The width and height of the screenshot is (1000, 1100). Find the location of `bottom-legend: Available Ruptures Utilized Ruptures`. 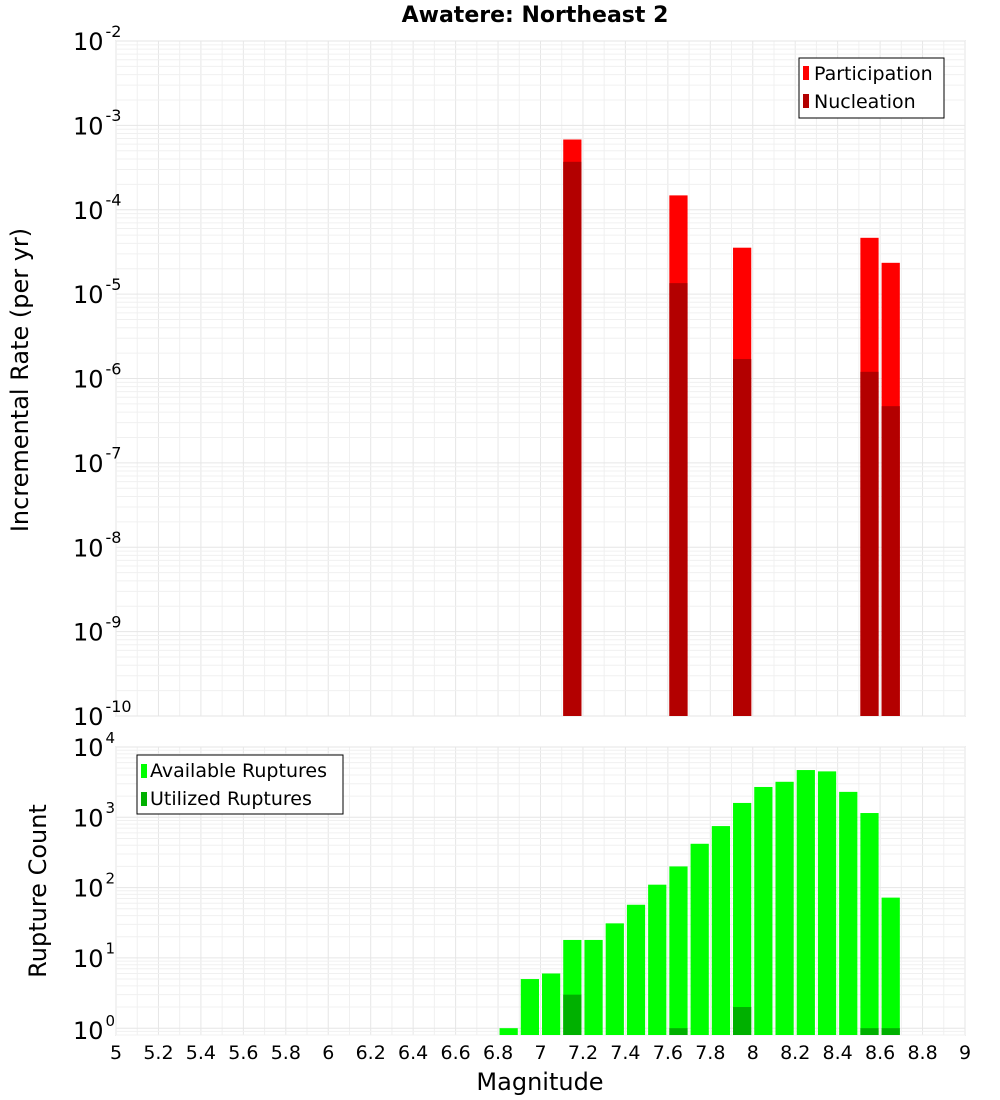

bottom-legend: Available Ruptures Utilized Ruptures is located at coordinates (240, 784).